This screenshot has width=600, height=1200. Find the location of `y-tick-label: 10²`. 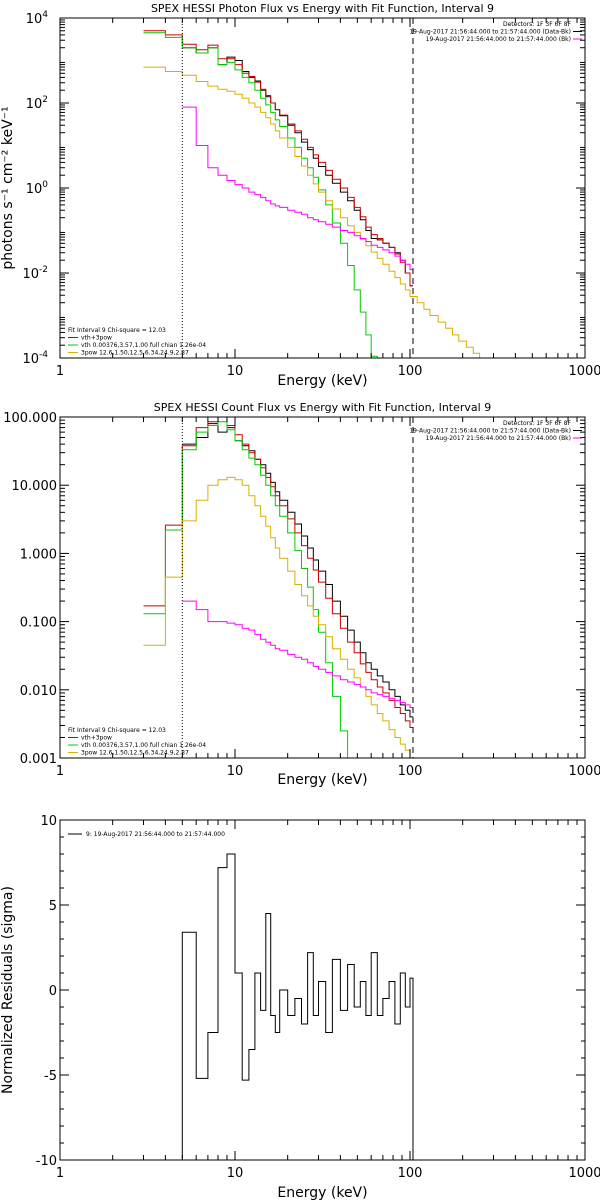

y-tick-label: 10² is located at coordinates (37, 103).